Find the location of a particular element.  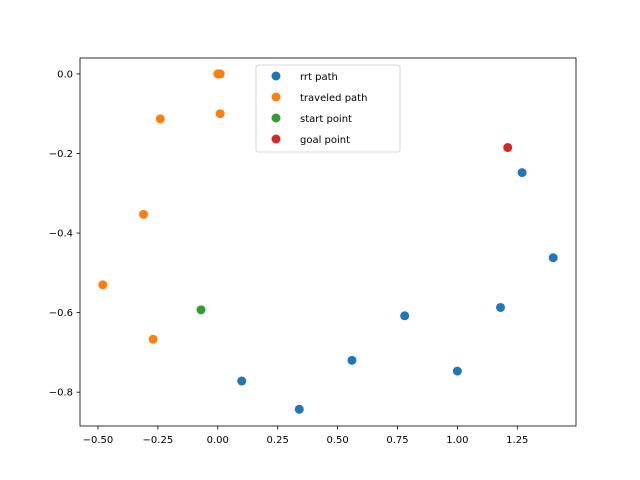

x-tick-label: 0.75 is located at coordinates (397, 440).